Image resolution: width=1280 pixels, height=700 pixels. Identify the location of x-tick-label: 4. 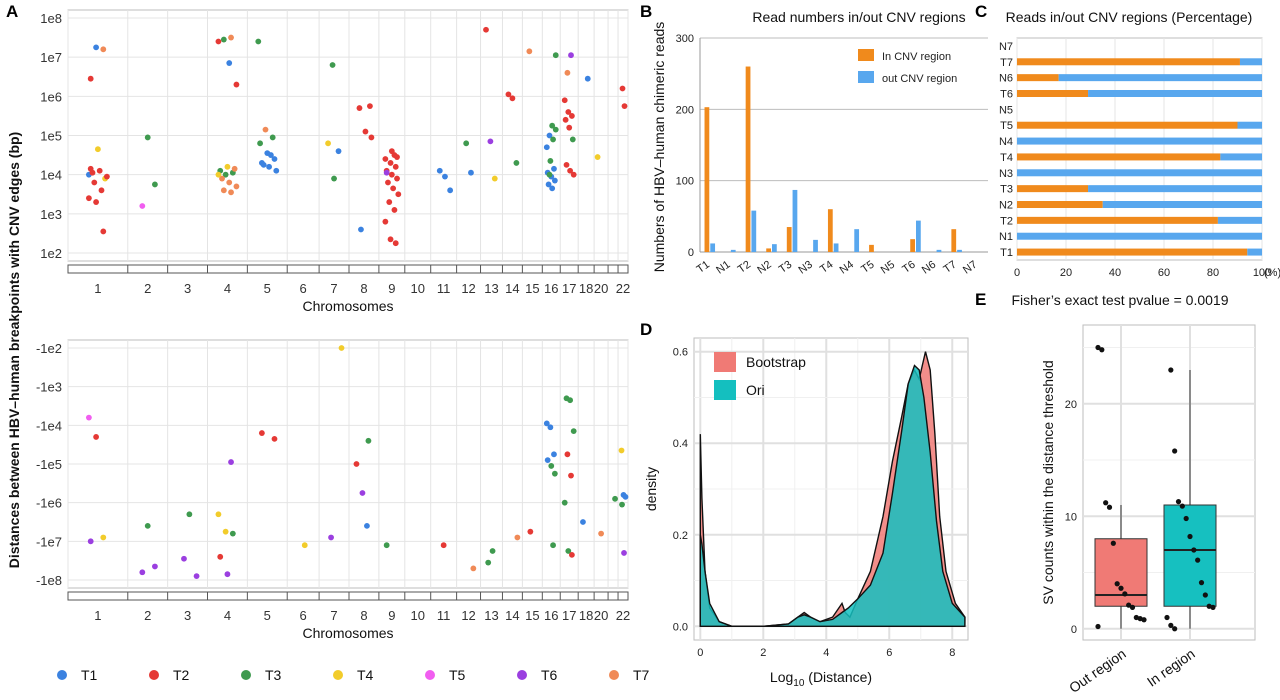
(826, 653).